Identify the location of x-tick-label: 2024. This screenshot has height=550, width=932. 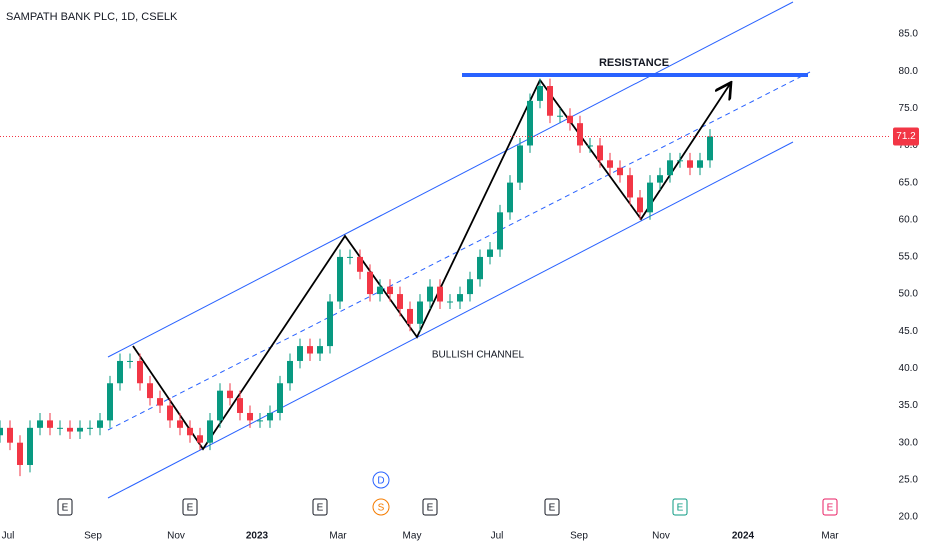
(743, 536).